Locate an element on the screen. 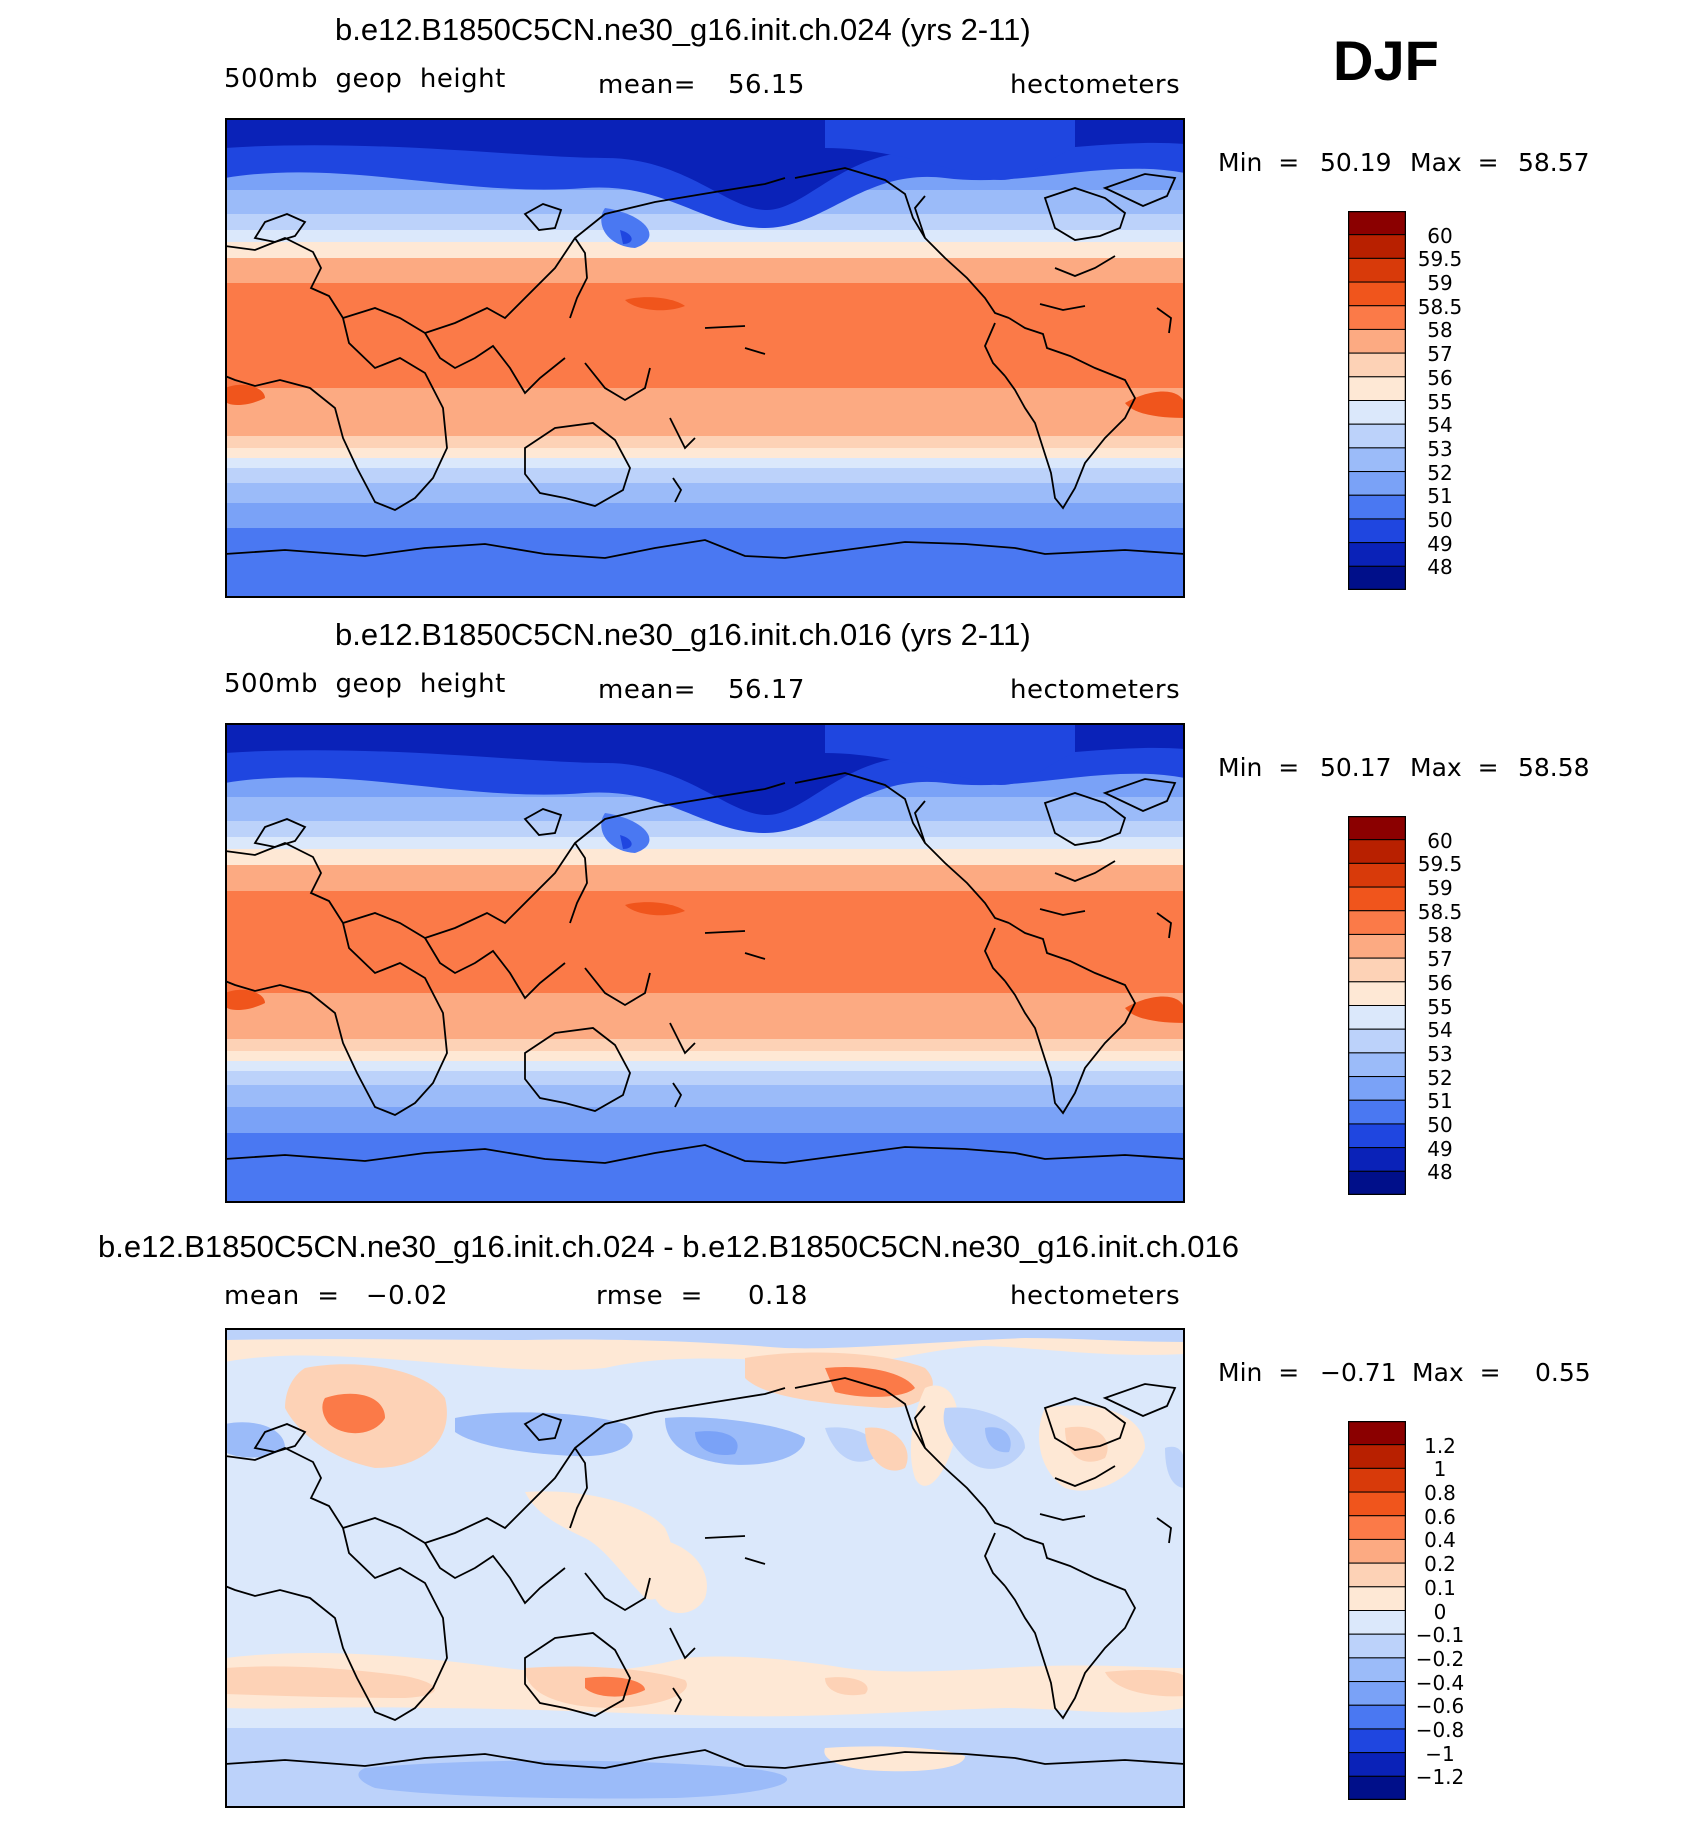 The height and width of the screenshot is (1825, 1708). panel2-max-value: 58.58 is located at coordinates (1554, 767).